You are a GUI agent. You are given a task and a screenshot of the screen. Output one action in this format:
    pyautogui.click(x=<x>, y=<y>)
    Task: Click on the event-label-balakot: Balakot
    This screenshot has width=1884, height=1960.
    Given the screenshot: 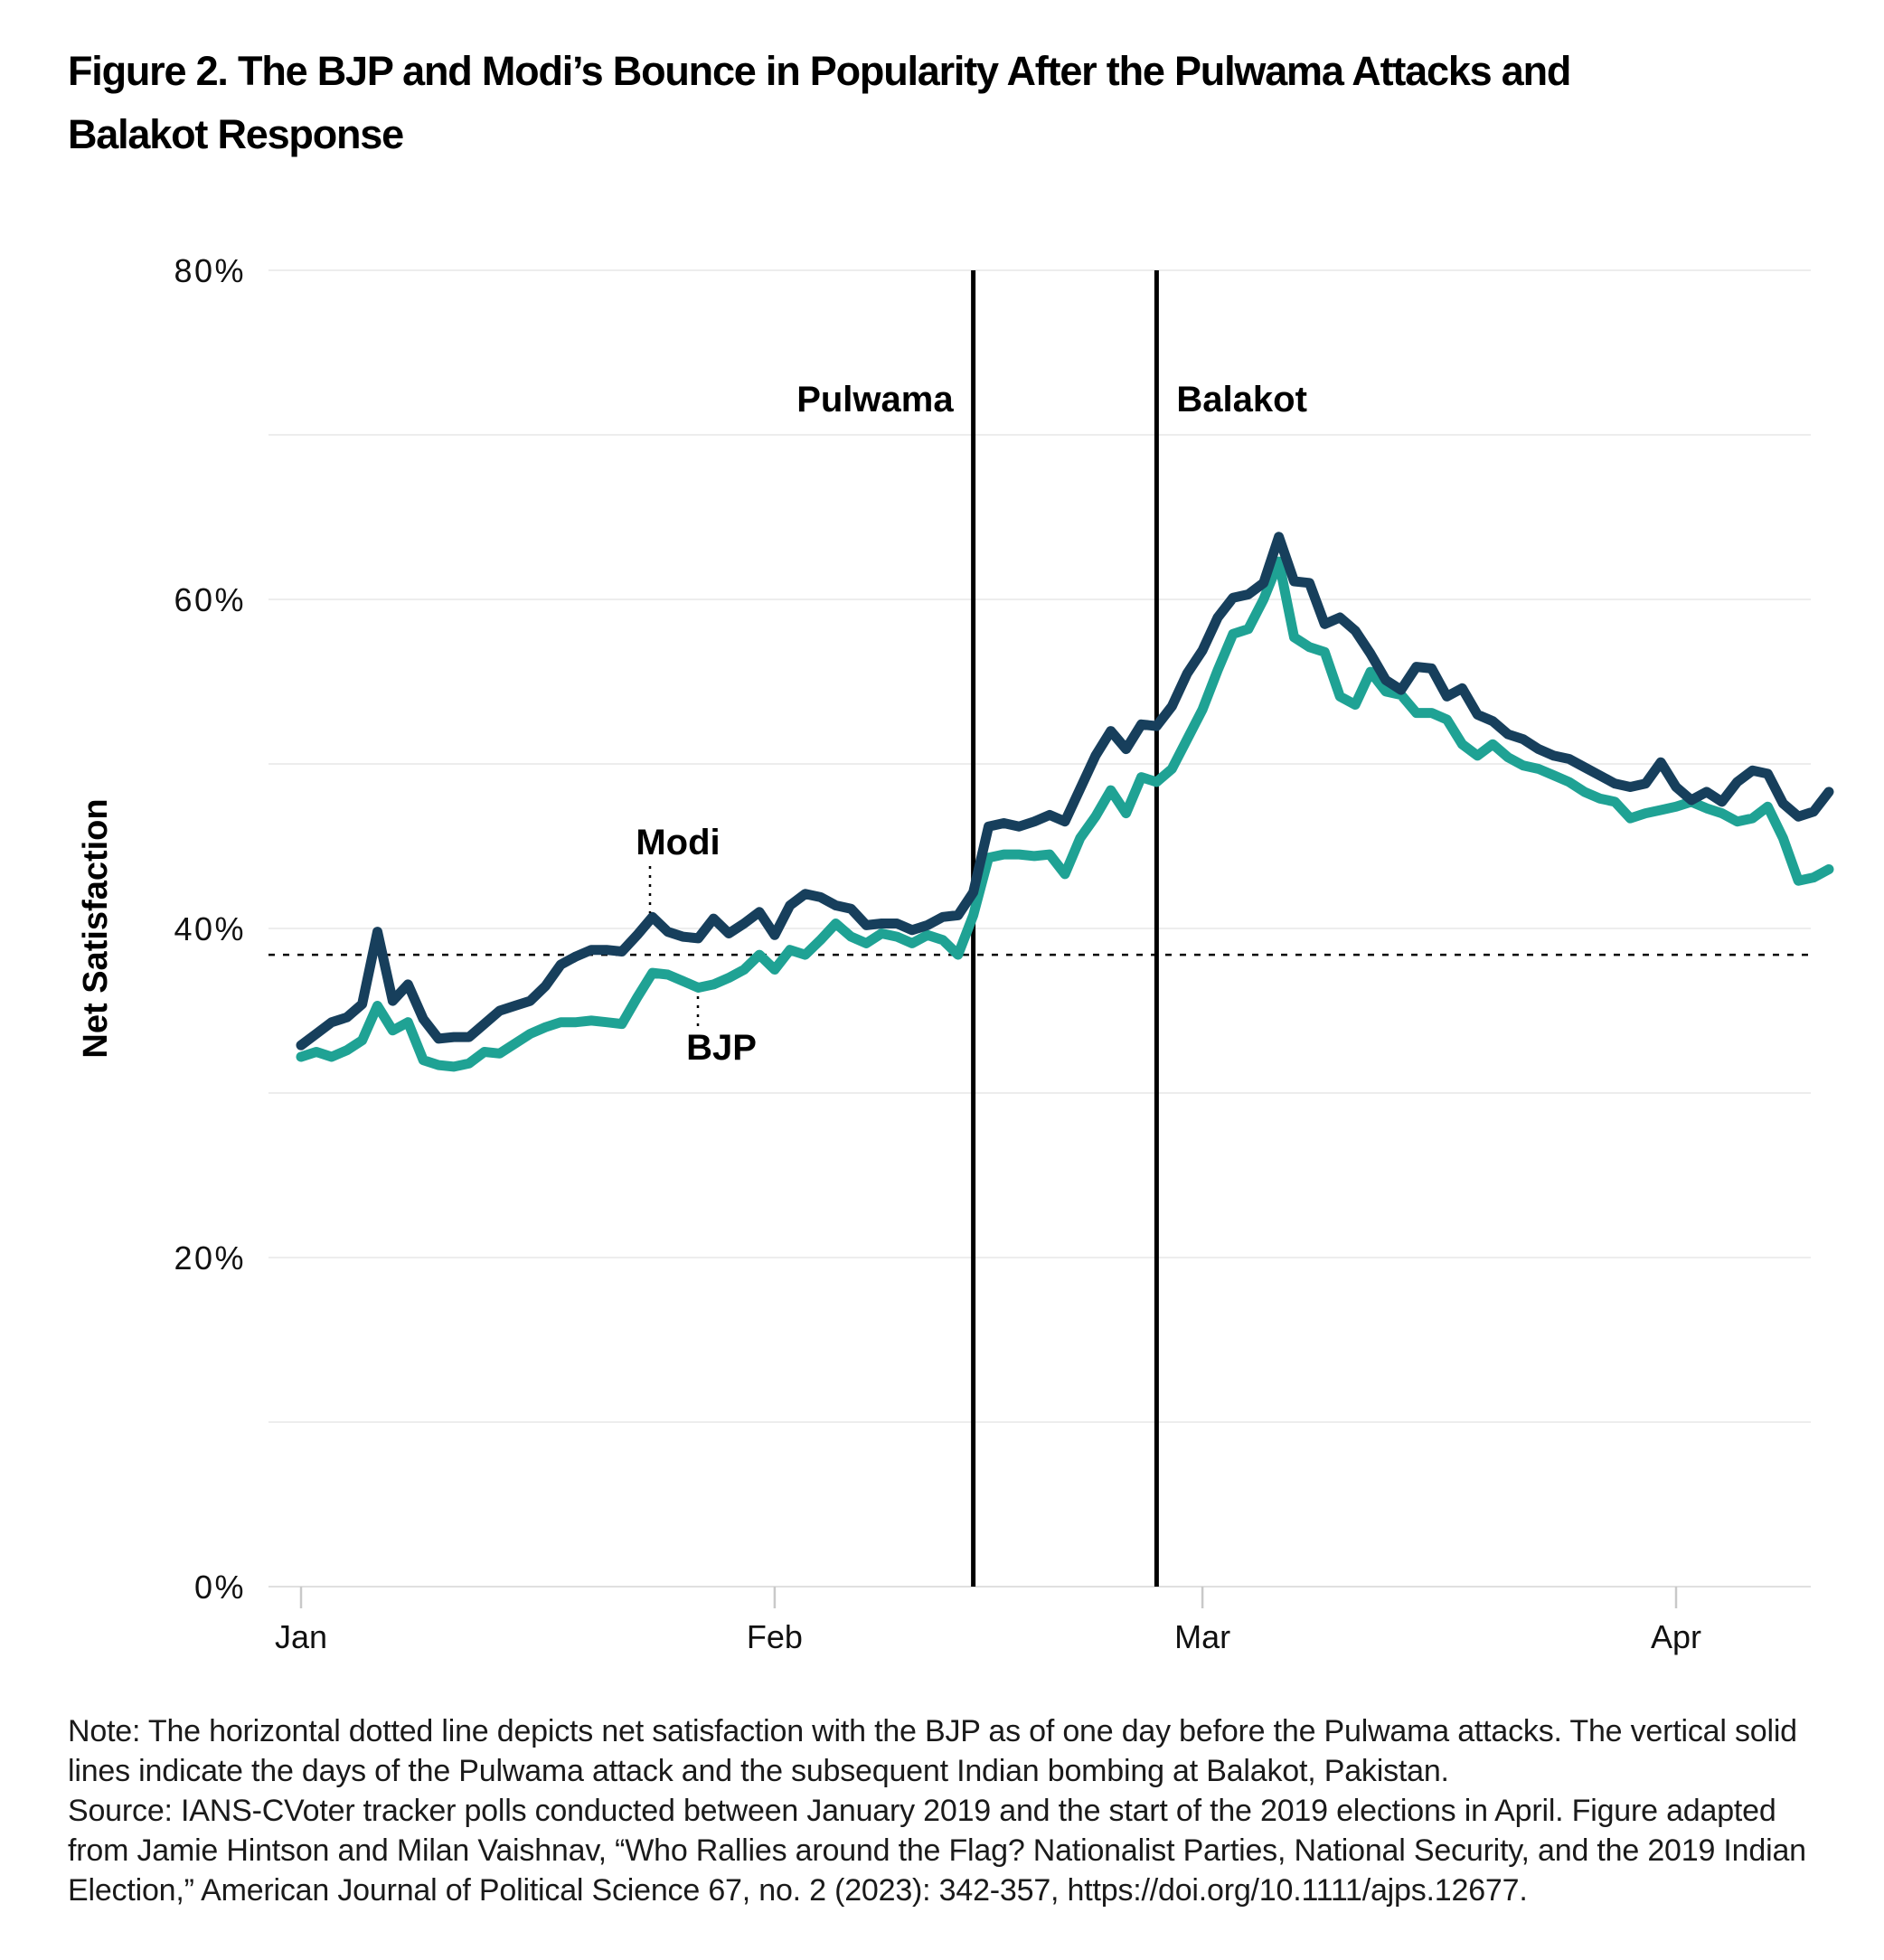 What is the action you would take?
    pyautogui.click(x=1241, y=399)
    